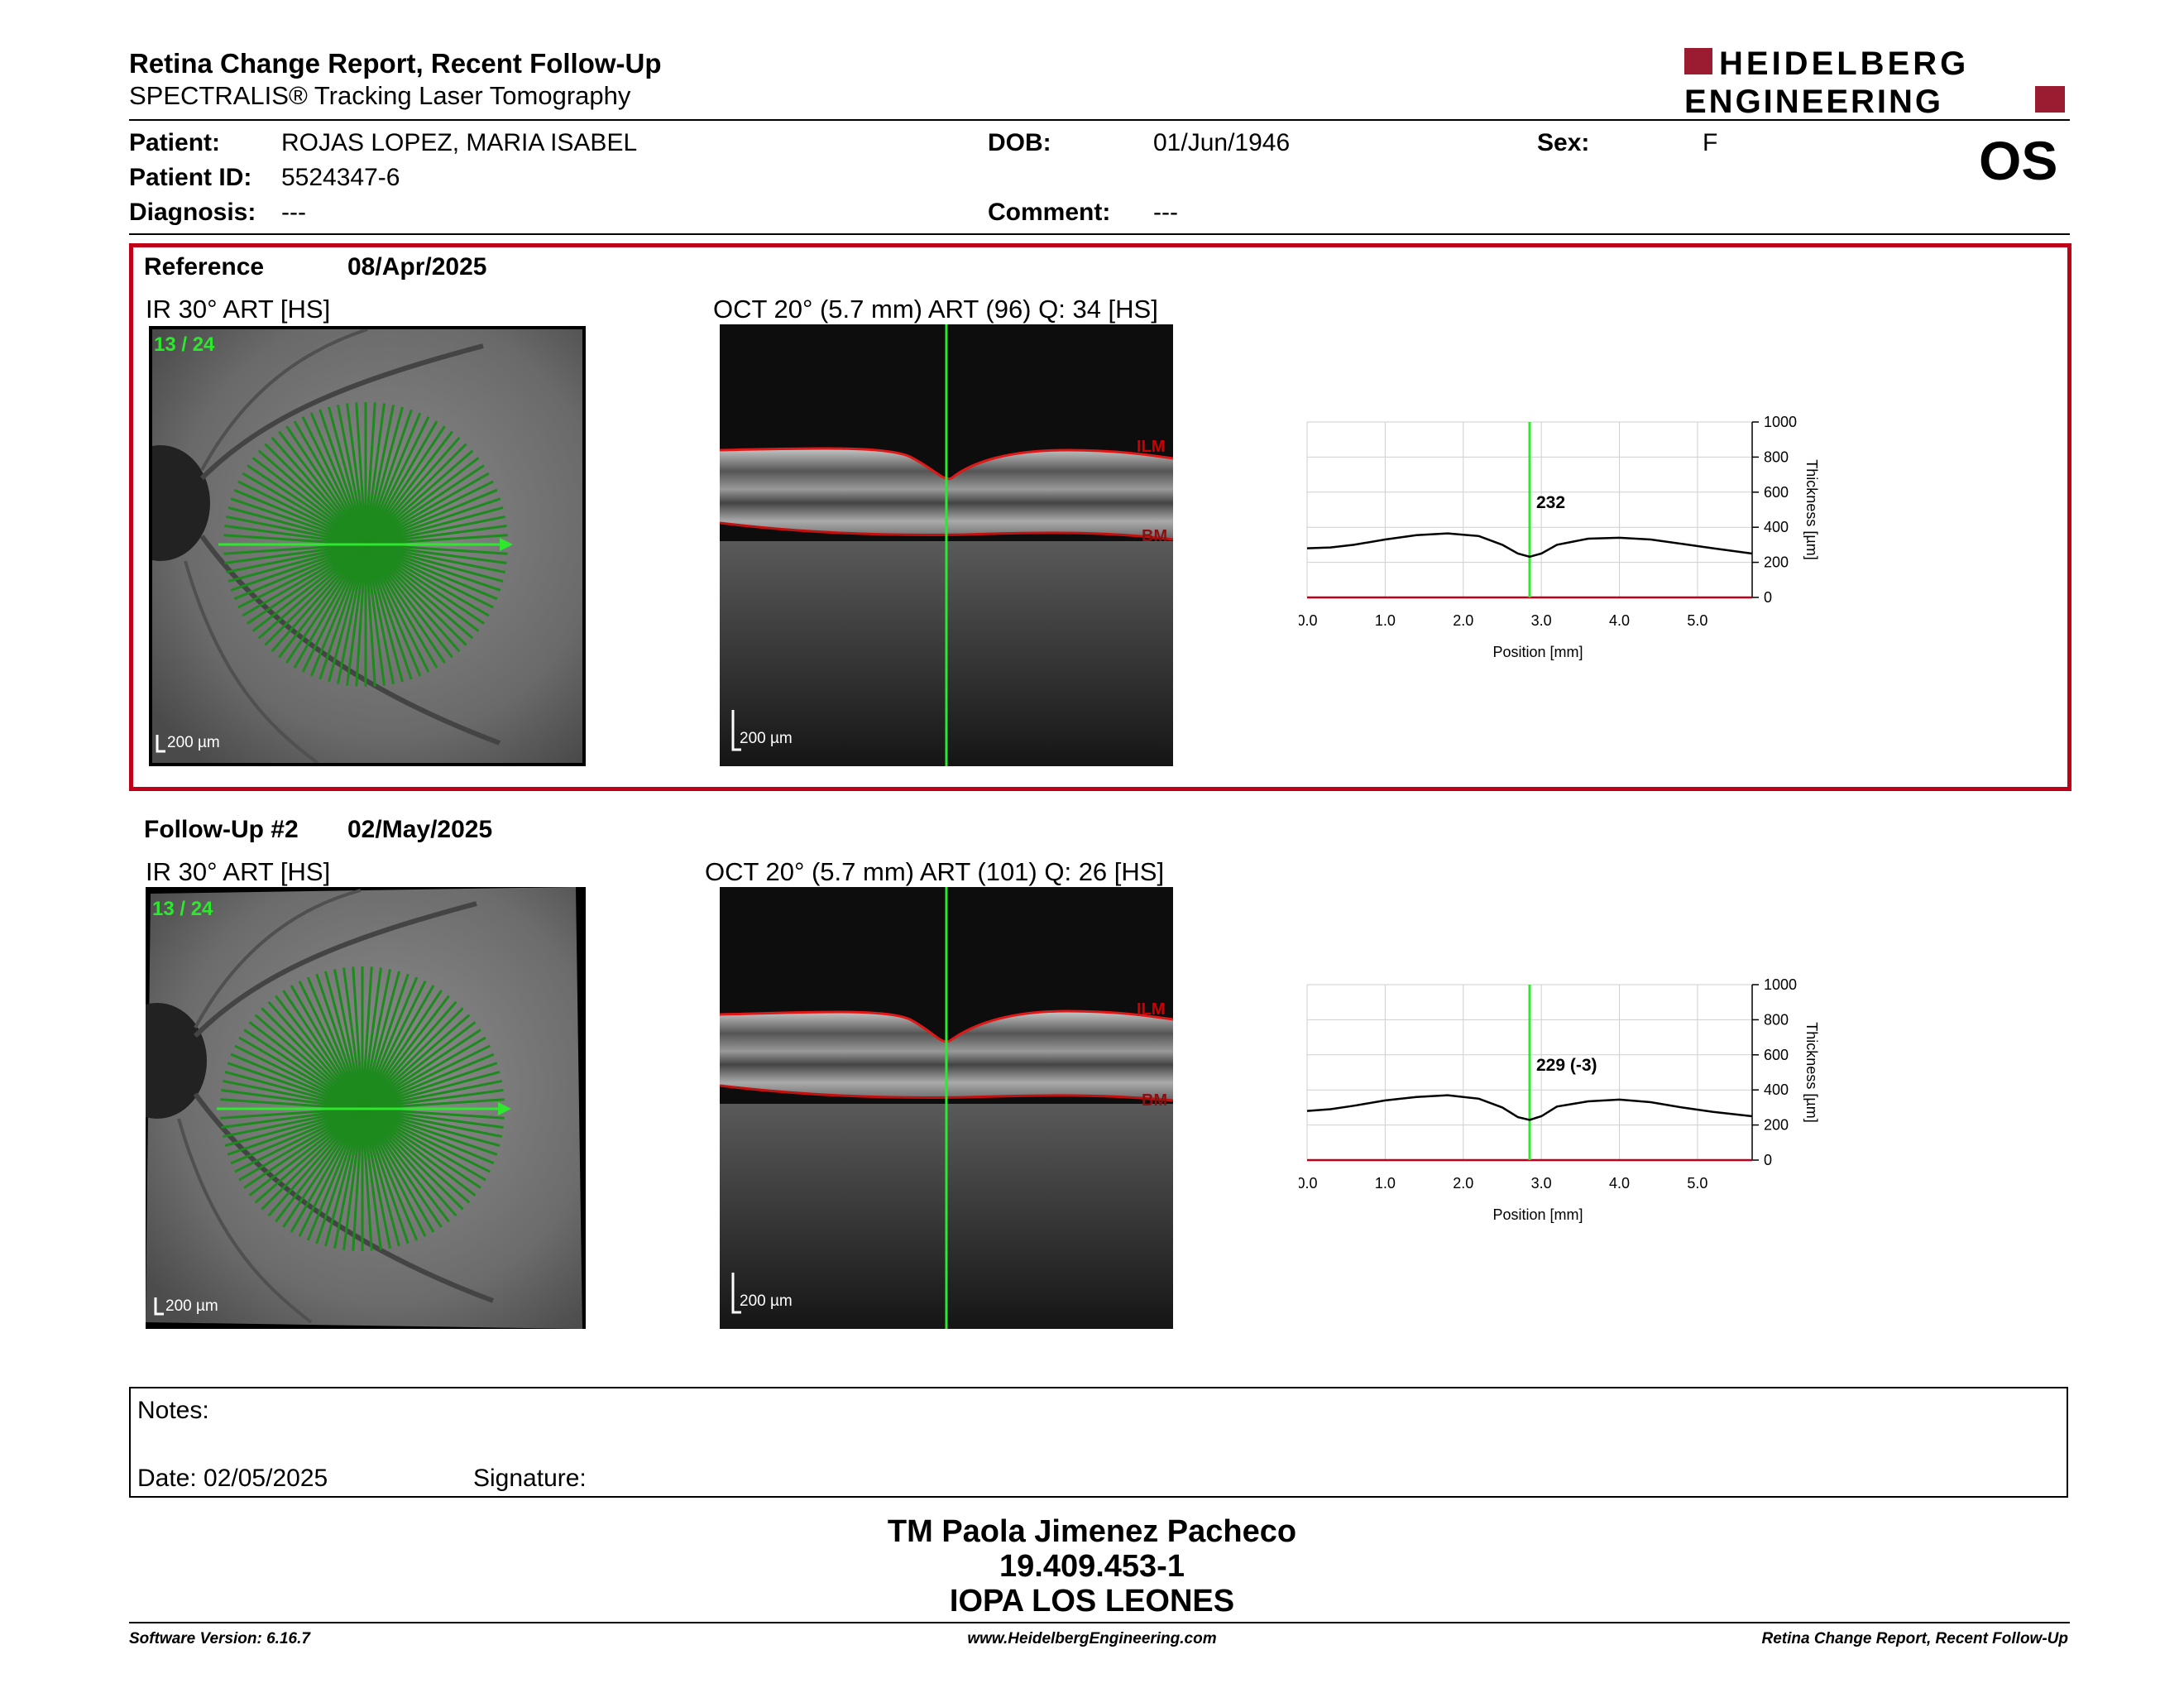 The height and width of the screenshot is (1688, 2184). I want to click on followup-ir-image: 13 / 24 200 µm, so click(366, 1108).